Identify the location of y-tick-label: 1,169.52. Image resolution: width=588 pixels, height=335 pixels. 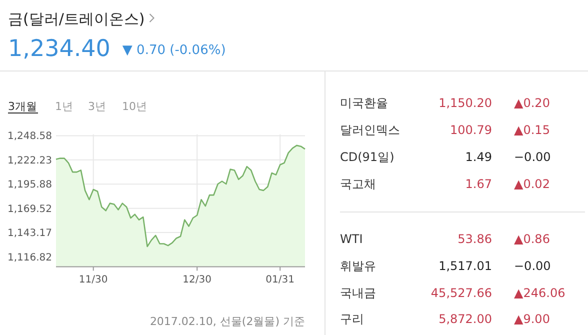
(29, 209).